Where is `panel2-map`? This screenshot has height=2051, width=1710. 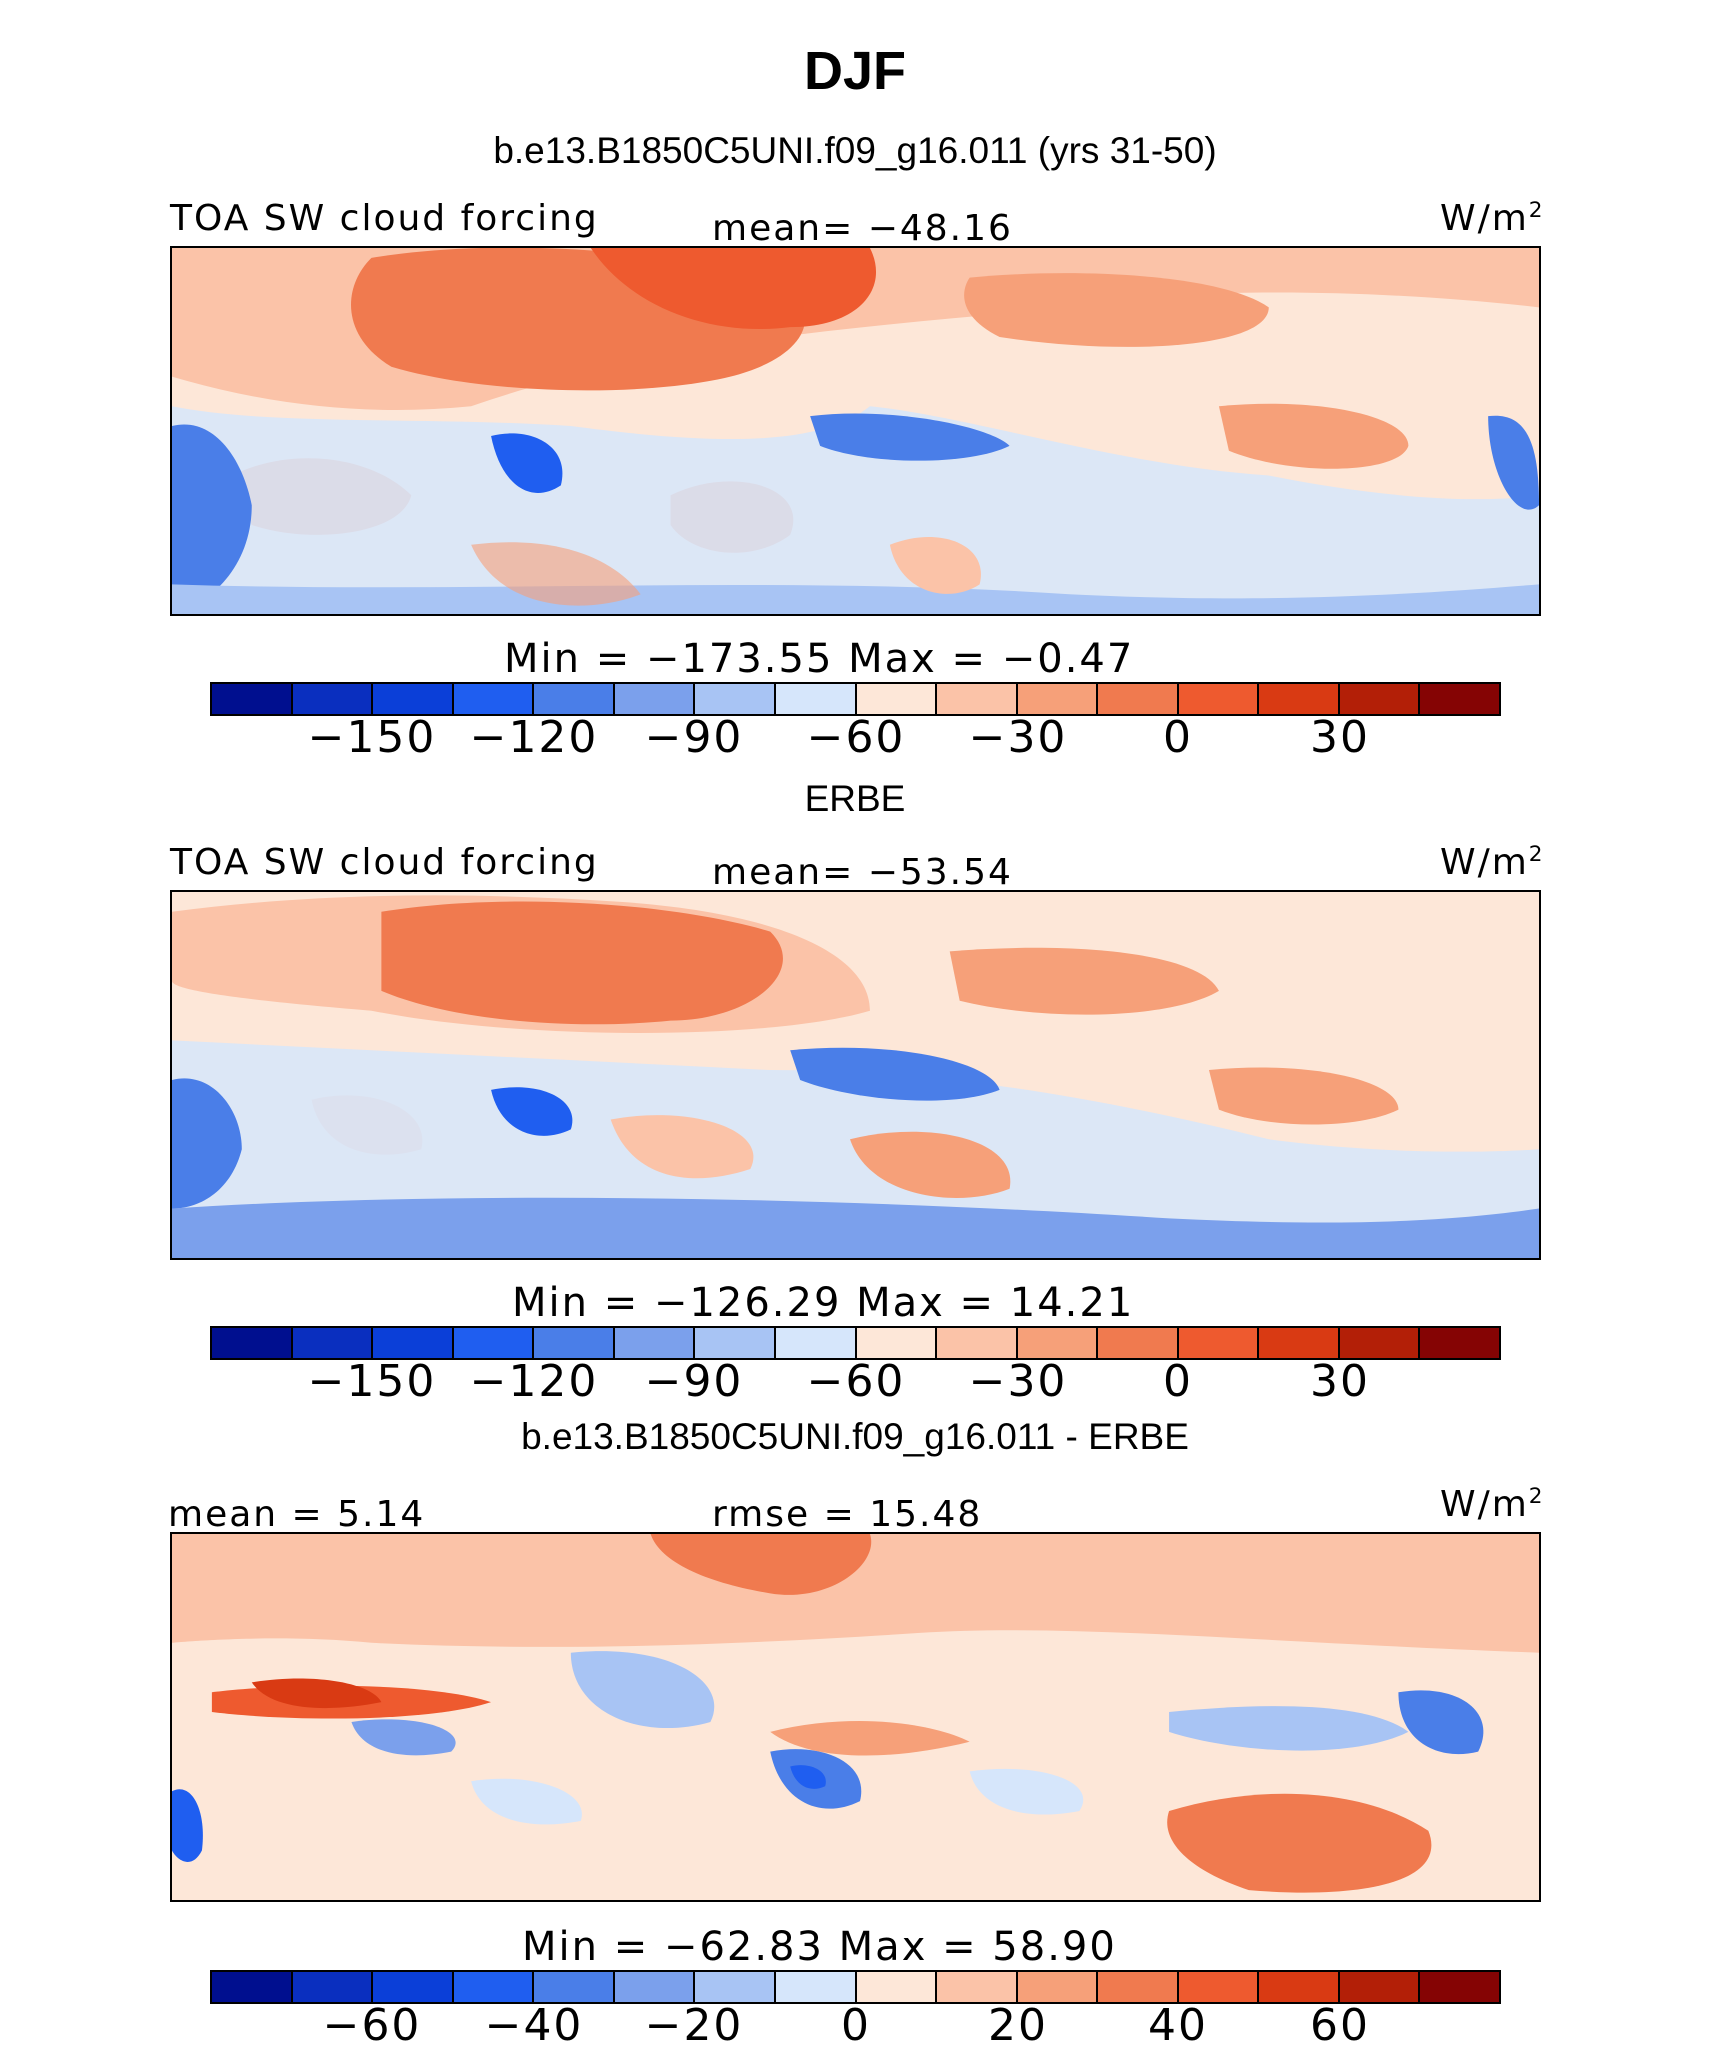 panel2-map is located at coordinates (855, 1075).